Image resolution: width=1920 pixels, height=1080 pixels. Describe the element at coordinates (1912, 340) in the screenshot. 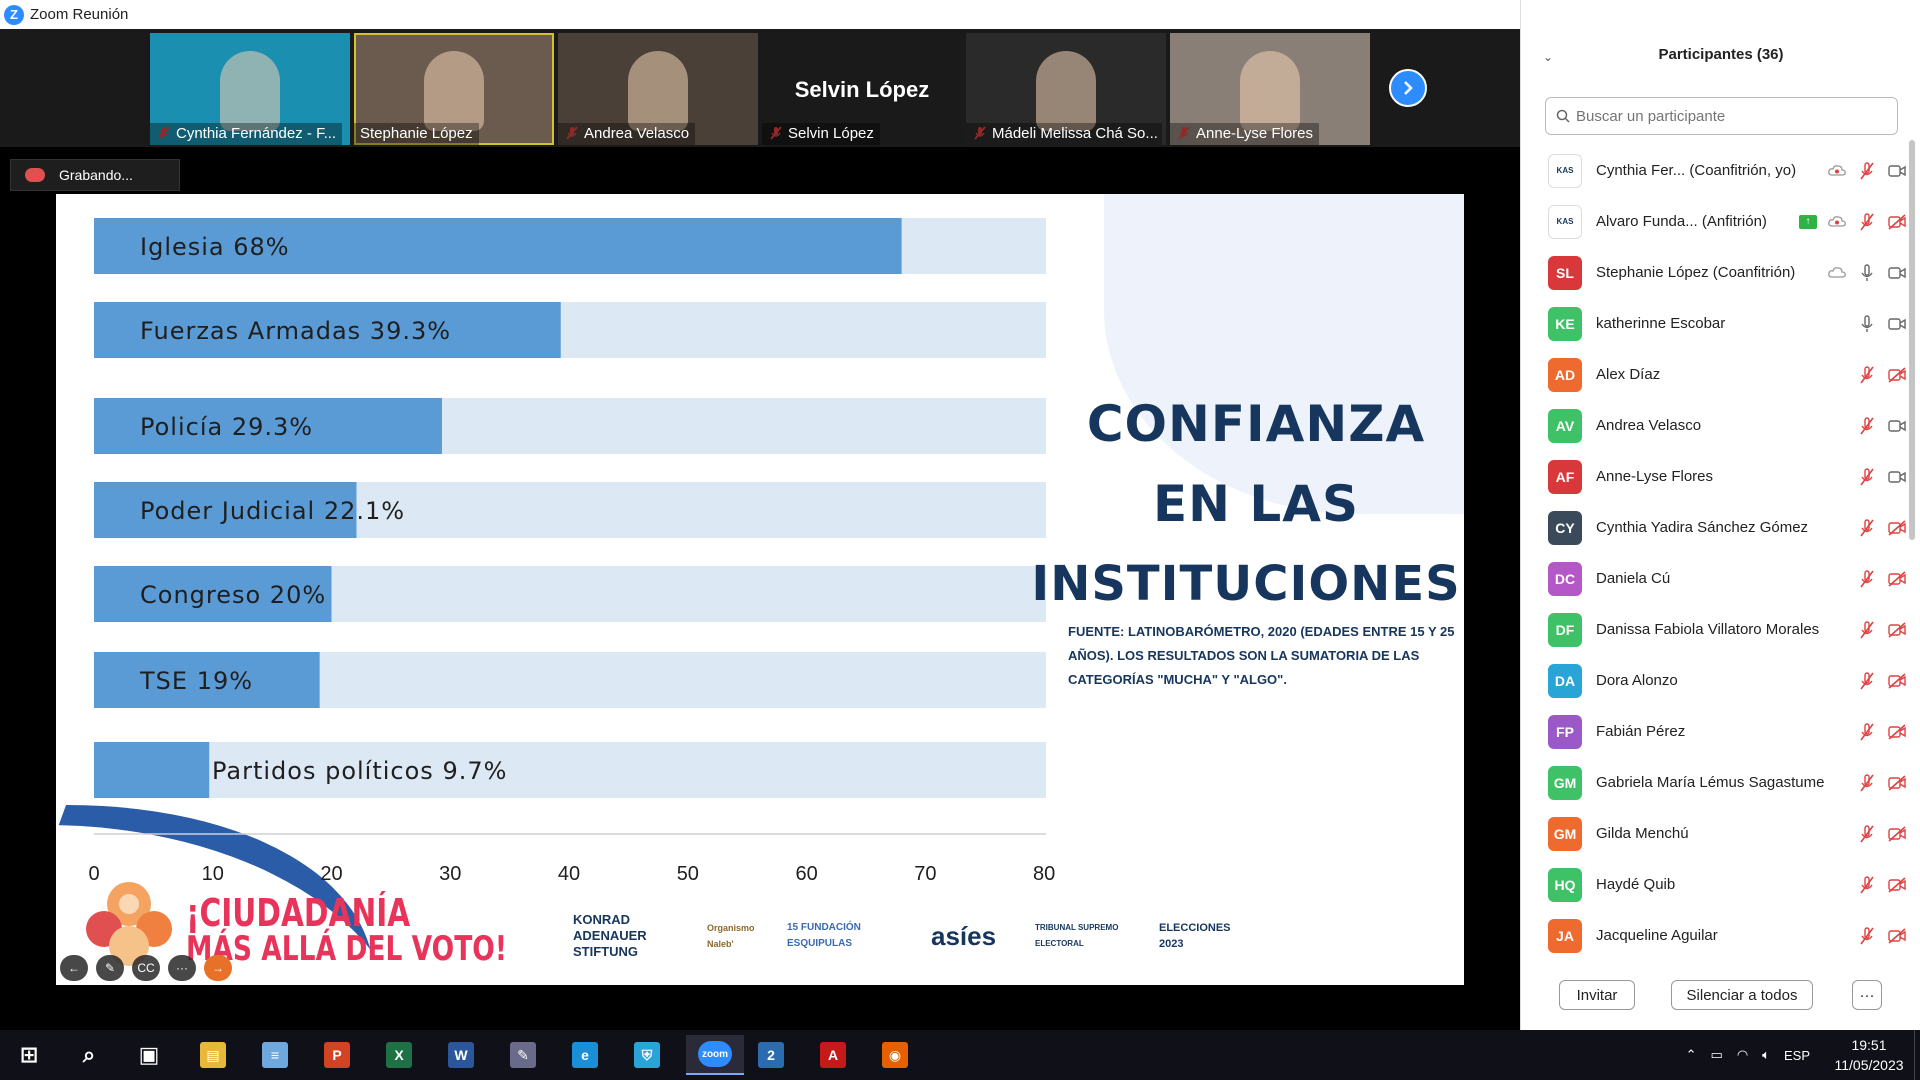

I see `participant-list-scrollbar` at that location.